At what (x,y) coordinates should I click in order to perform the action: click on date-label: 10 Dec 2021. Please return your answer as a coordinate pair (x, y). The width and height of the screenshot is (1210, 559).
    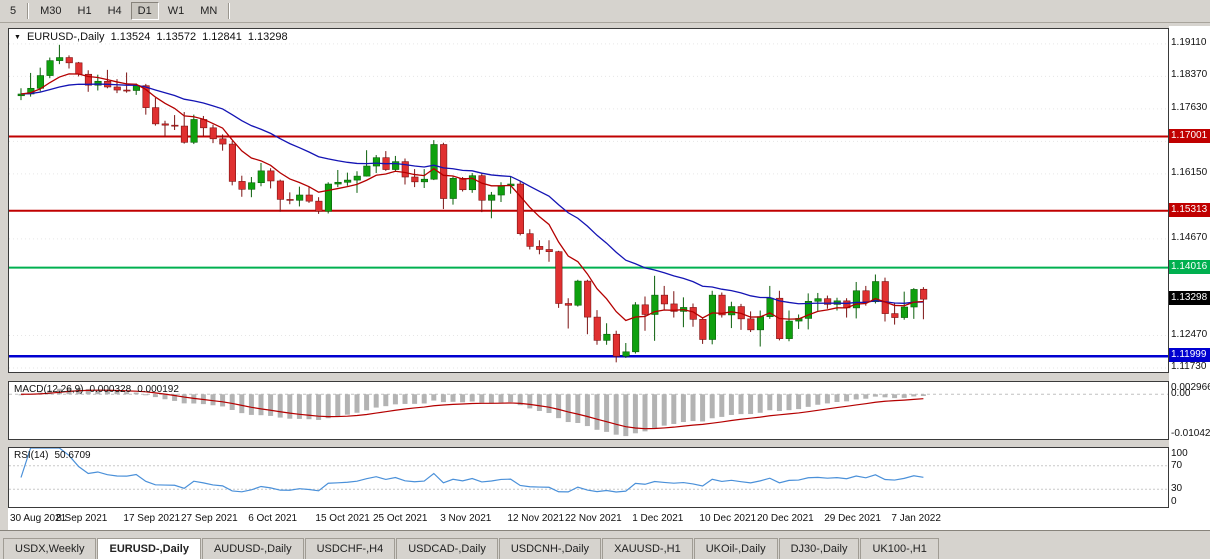
    Looking at the image, I should click on (728, 518).